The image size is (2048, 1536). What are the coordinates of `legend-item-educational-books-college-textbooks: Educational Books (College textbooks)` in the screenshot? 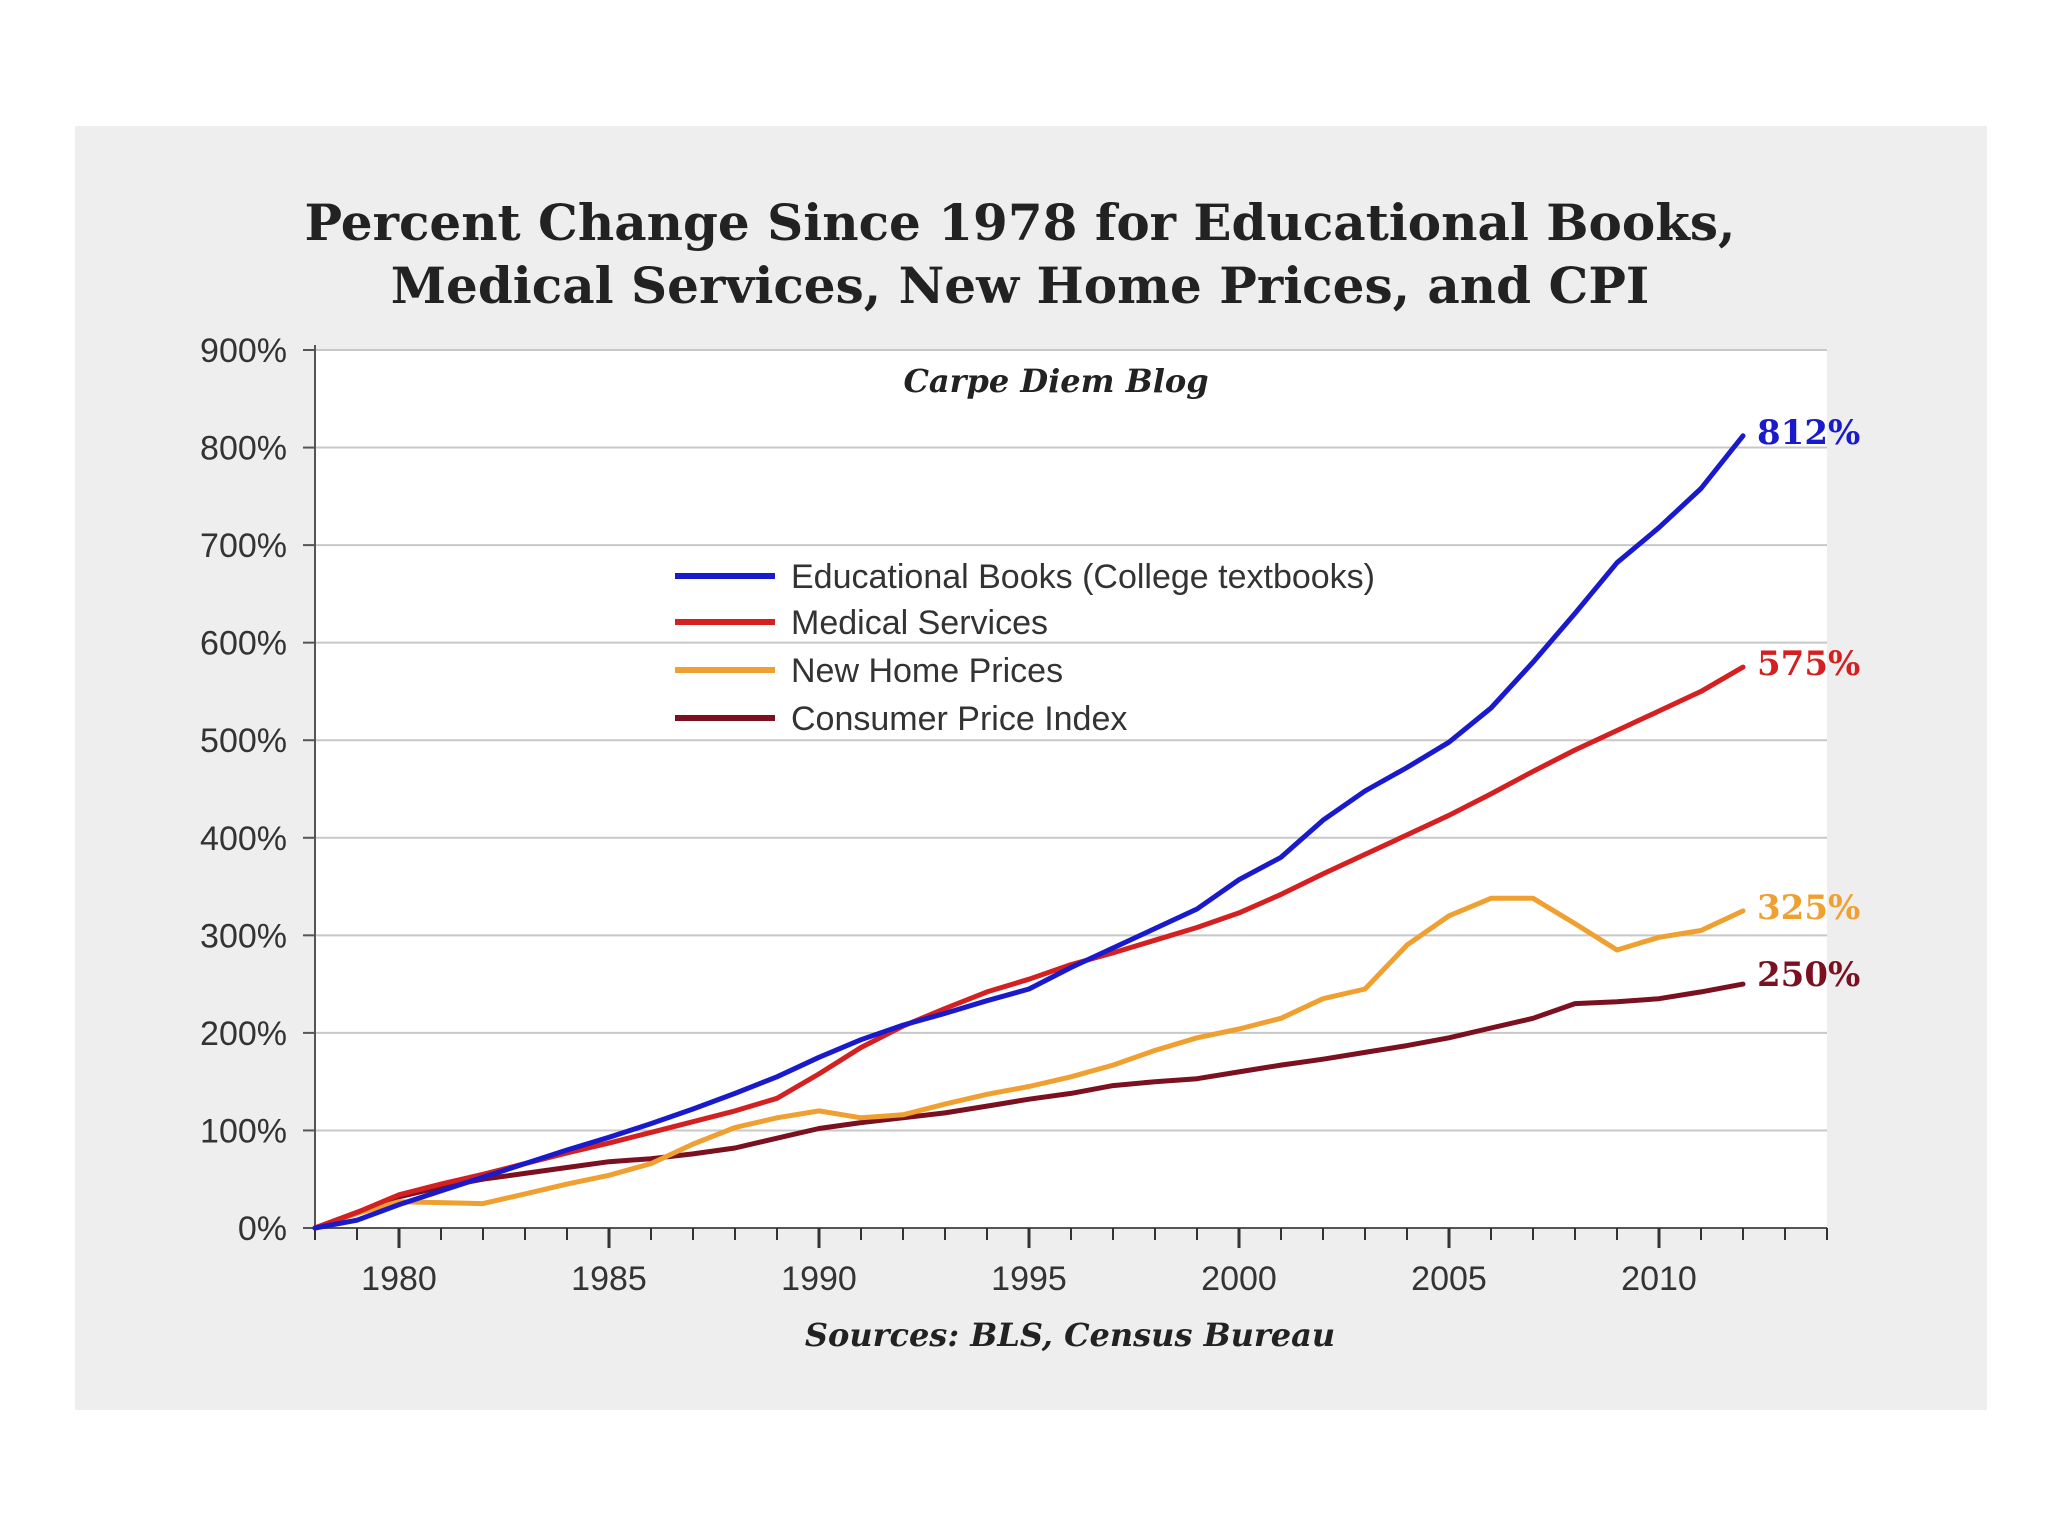 It's located at (1025, 577).